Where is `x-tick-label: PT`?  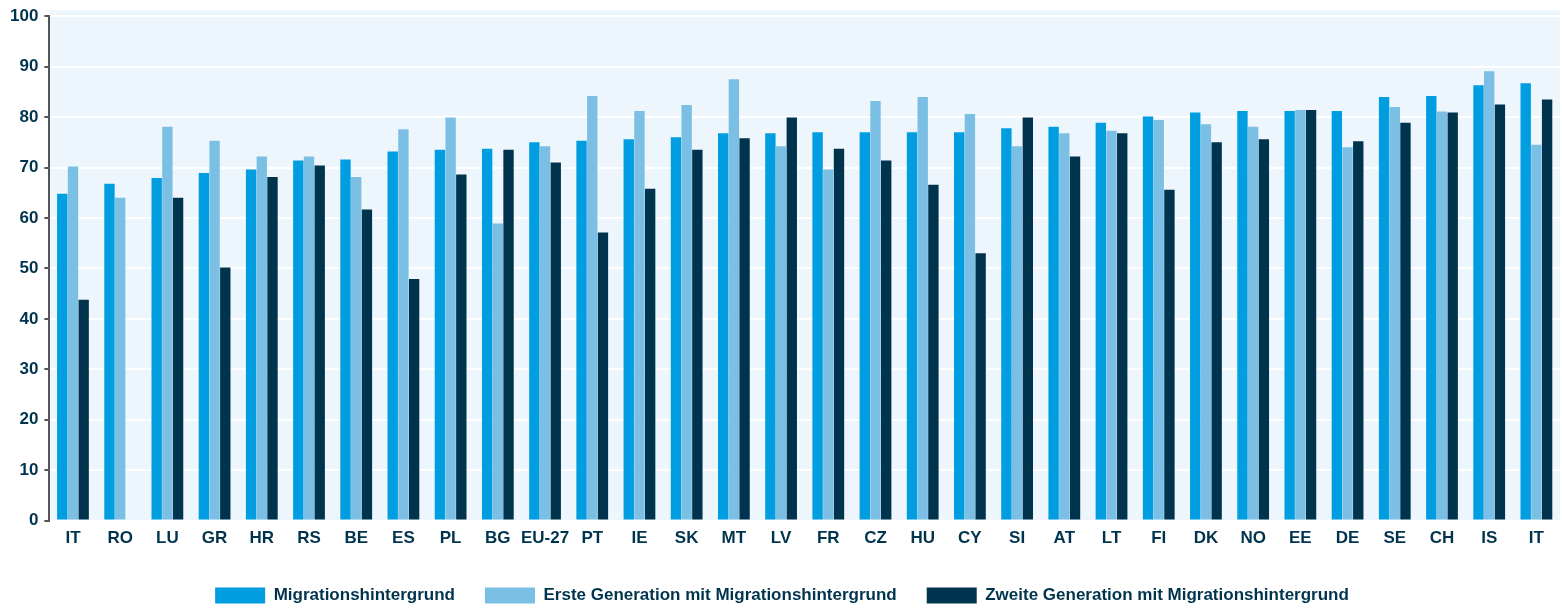
x-tick-label: PT is located at coordinates (592, 538).